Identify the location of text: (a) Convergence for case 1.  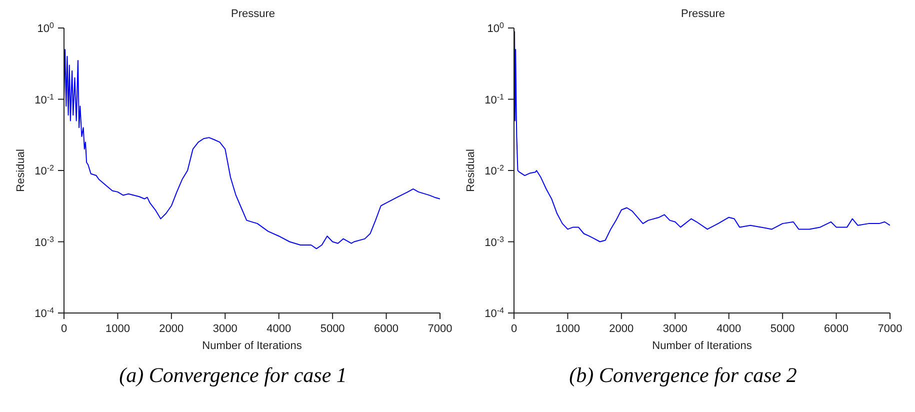
(233, 375).